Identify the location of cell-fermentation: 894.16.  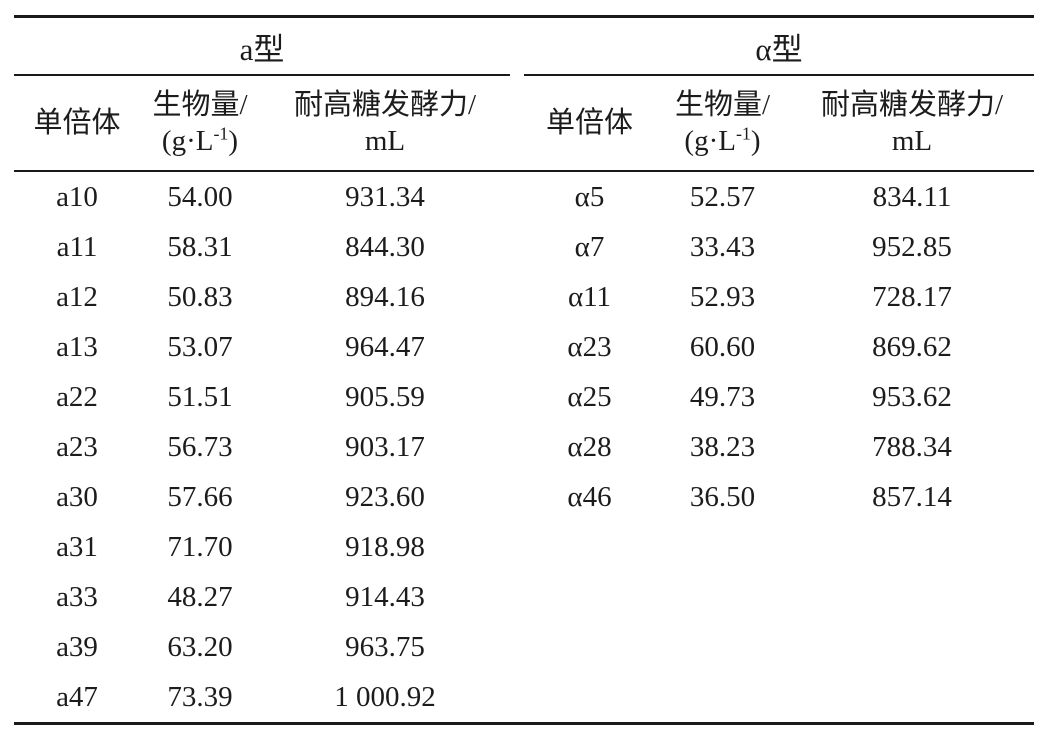
(385, 296).